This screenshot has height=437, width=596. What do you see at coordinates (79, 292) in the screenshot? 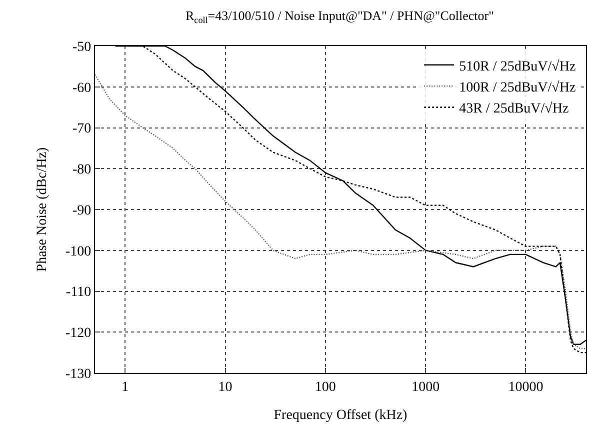
I see `y-tick-label: -110` at bounding box center [79, 292].